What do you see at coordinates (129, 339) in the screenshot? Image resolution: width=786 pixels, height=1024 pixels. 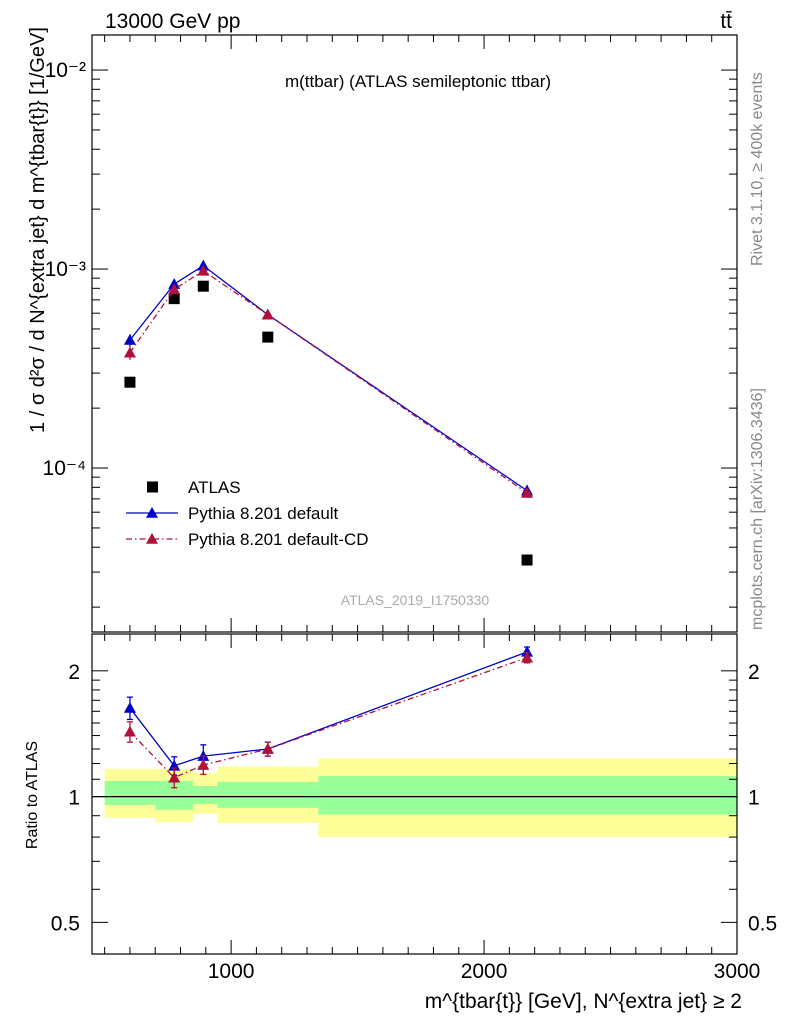 I see `series-1-point` at bounding box center [129, 339].